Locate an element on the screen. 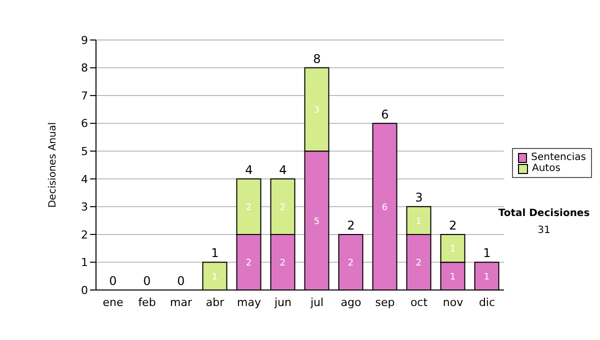 This screenshot has height=340, width=600. total-label: 3 is located at coordinates (419, 197).